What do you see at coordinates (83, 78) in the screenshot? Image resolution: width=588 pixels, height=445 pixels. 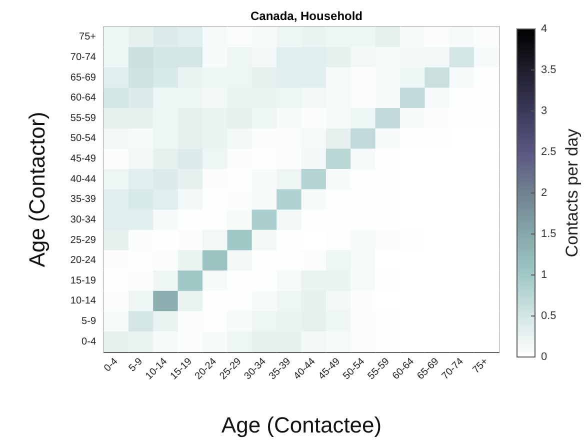 I see `y-tick-label: 65-69` at bounding box center [83, 78].